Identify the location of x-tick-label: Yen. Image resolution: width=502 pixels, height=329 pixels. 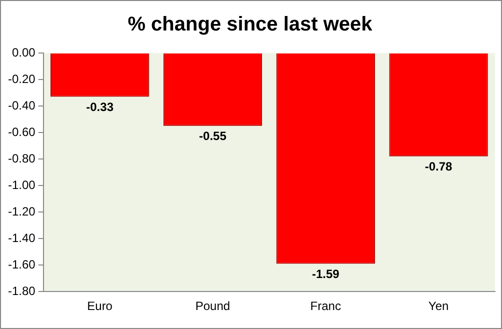
(438, 306).